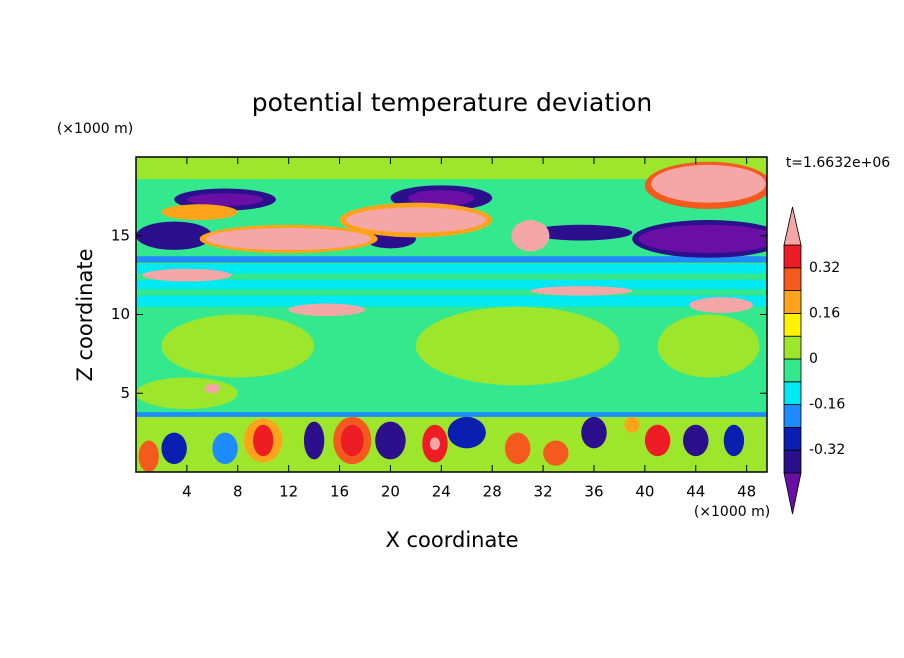 This screenshot has height=658, width=904. I want to click on y-tick-label: 10, so click(120, 314).